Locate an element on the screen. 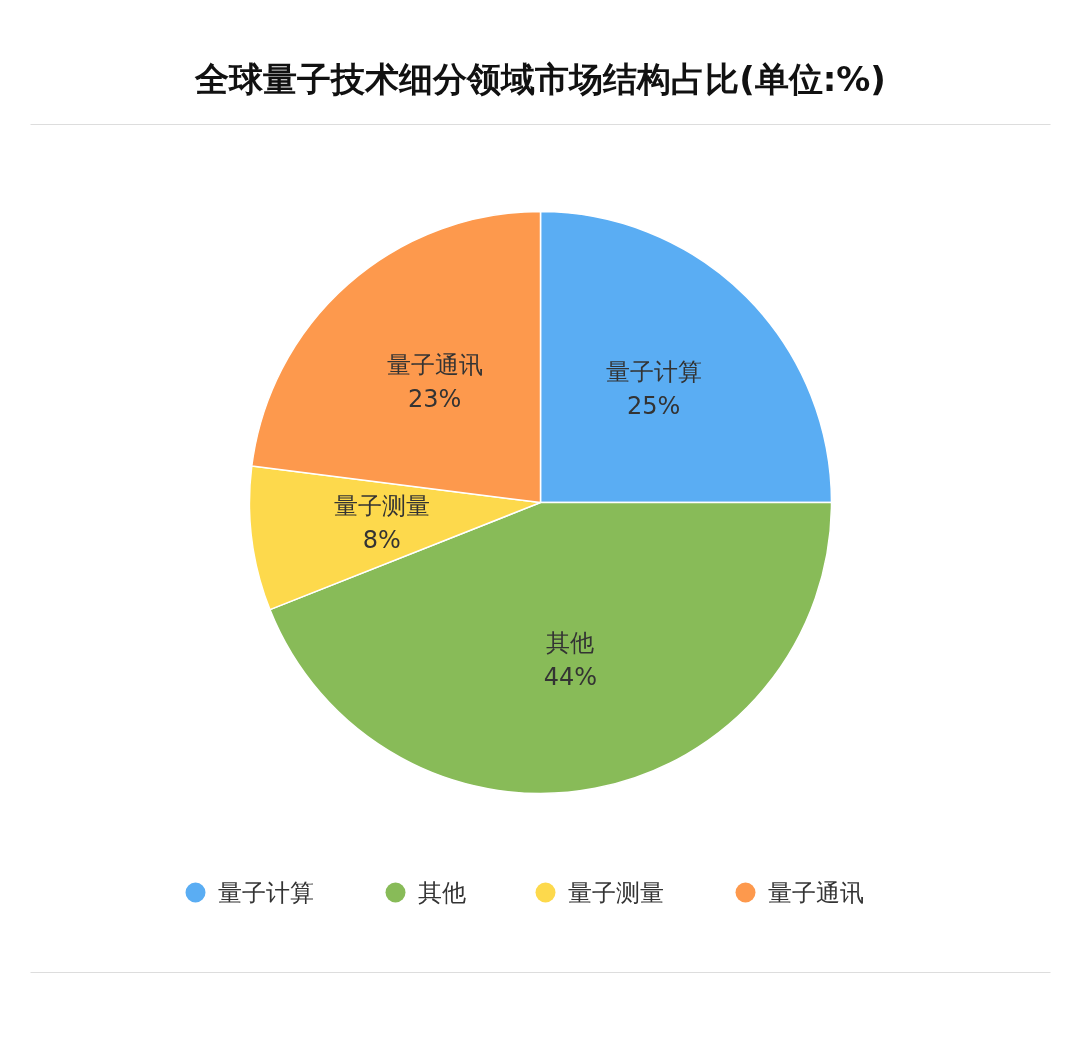  slice-label: 量子测量 is located at coordinates (381, 505).